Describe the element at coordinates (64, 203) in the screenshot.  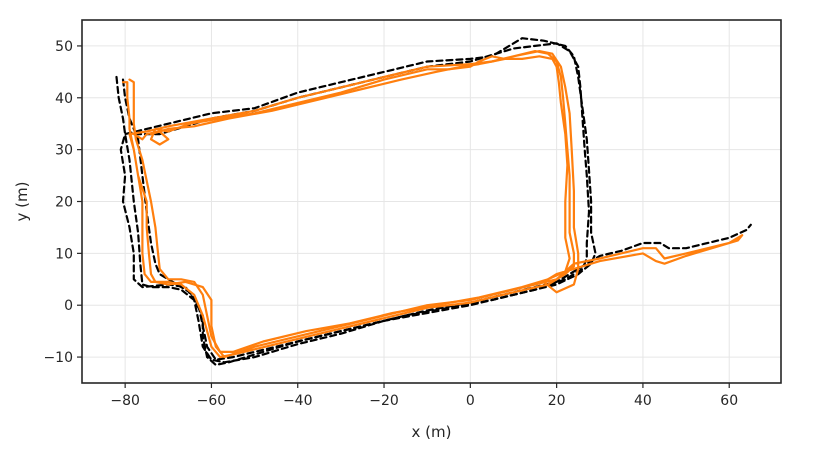
I see `y-tick-label: 20` at that location.